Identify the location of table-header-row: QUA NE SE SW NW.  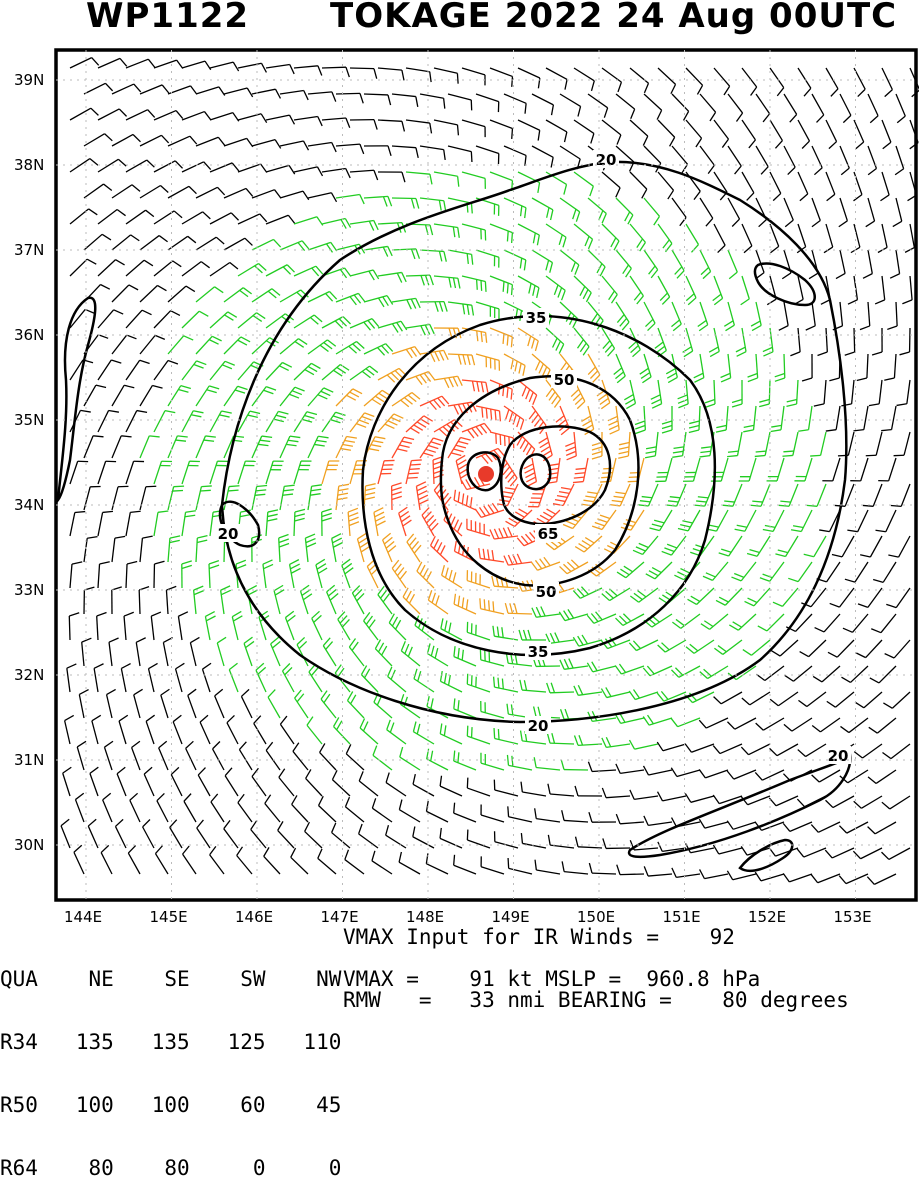
(170, 979).